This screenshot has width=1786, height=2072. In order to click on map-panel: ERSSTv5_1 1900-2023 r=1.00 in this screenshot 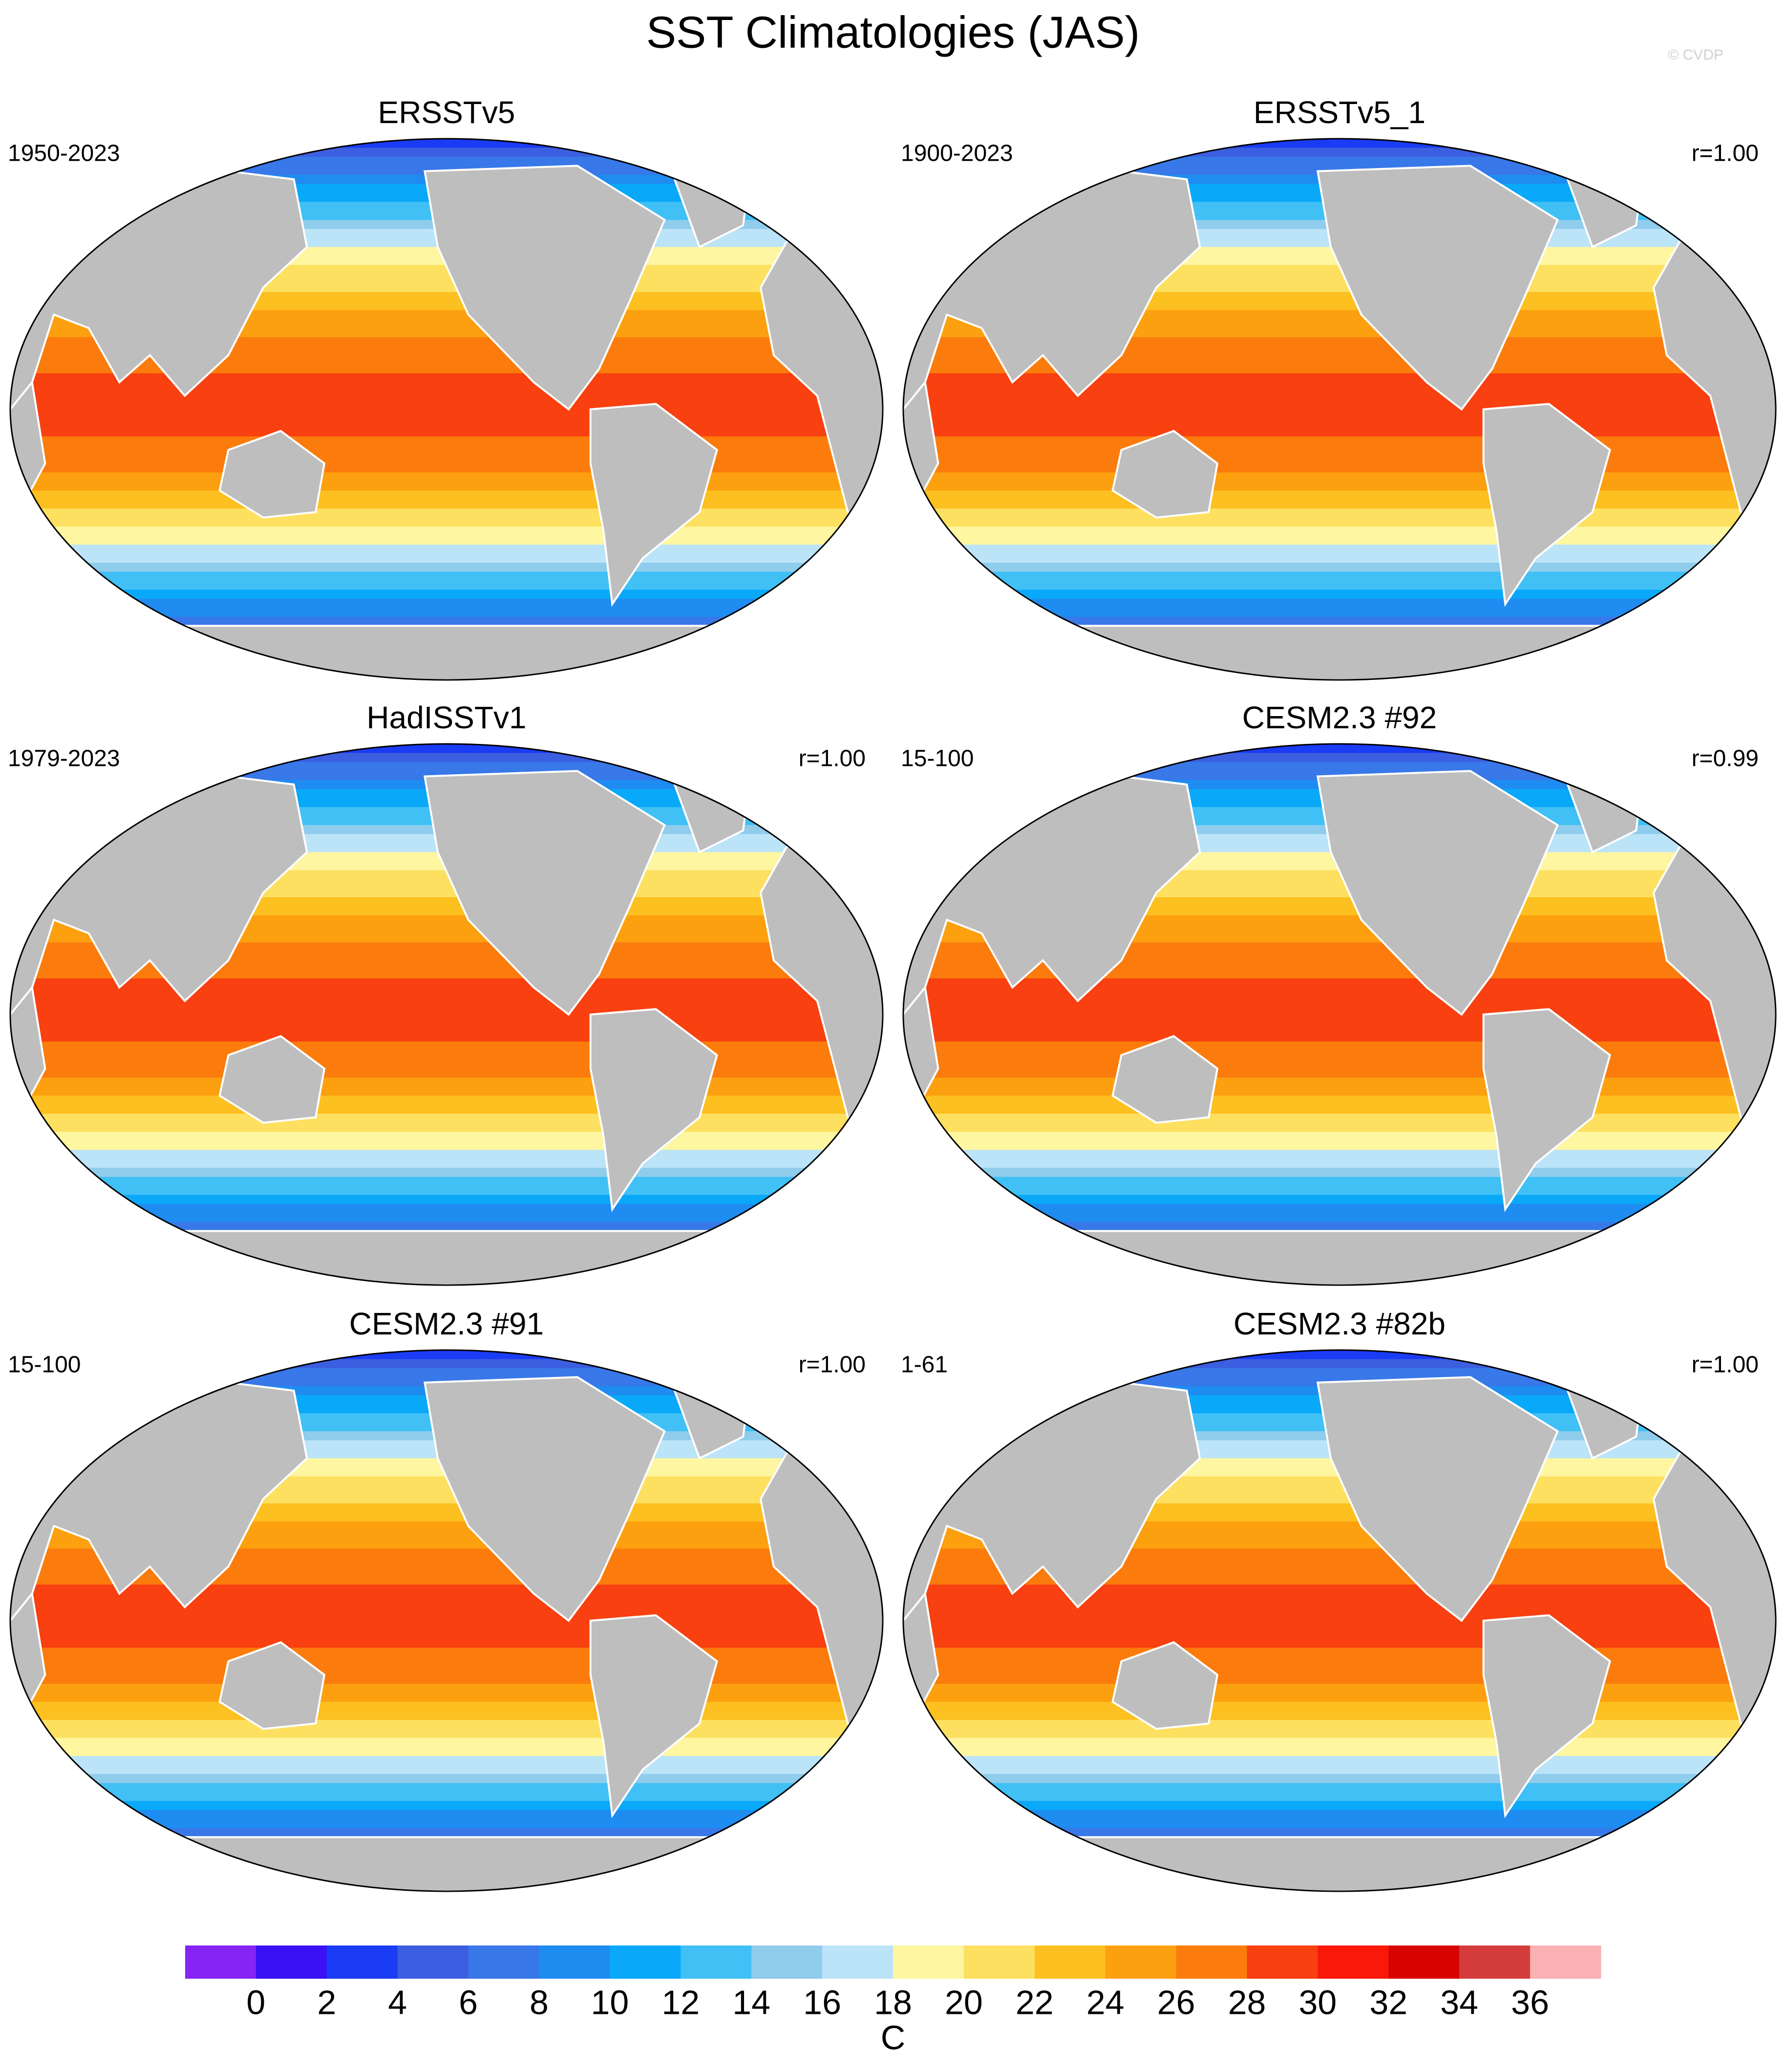, I will do `click(1339, 388)`.